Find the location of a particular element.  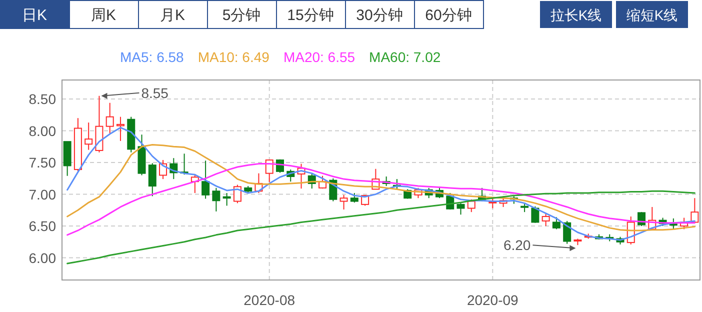

text: 15分钟 is located at coordinates (310, 15).